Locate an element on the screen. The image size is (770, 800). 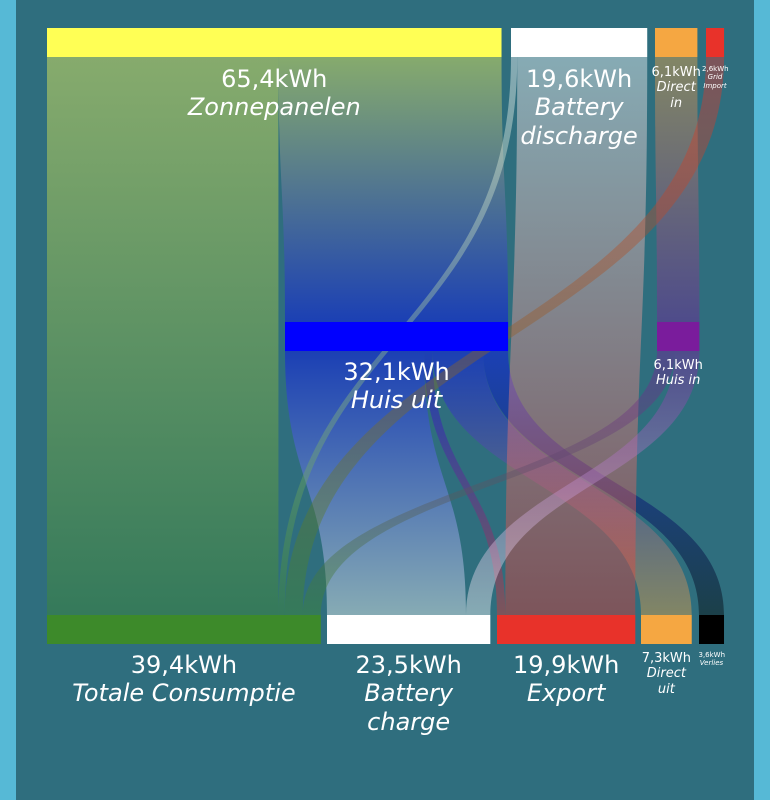
node-value: 39,4kWh is located at coordinates (184, 665).